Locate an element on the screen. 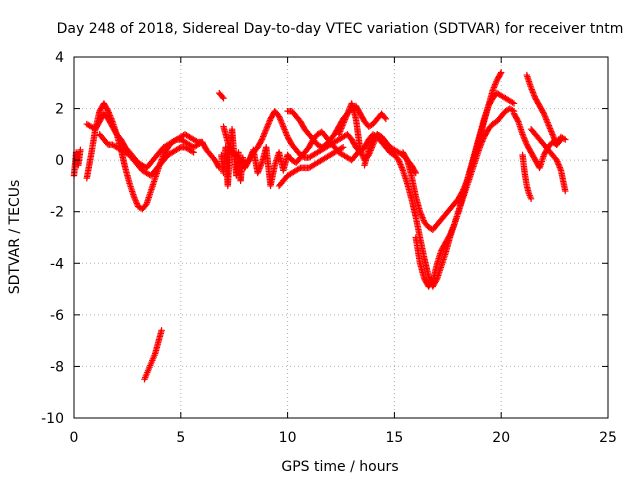 The height and width of the screenshot is (484, 640). y-tick-label: 2 is located at coordinates (59, 110).